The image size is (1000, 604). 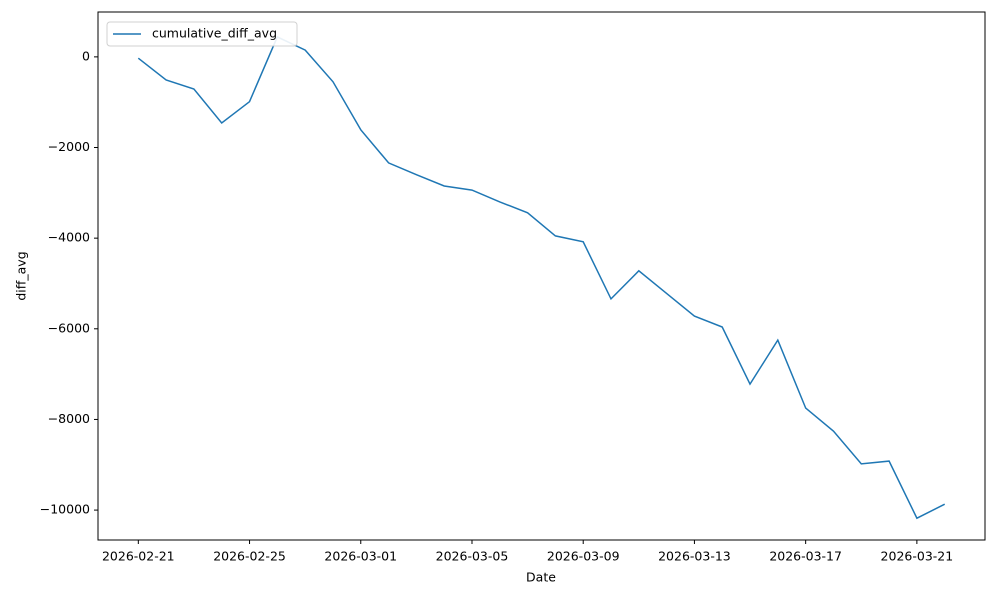 What do you see at coordinates (65, 509) in the screenshot?
I see `y-tick-label: −10000` at bounding box center [65, 509].